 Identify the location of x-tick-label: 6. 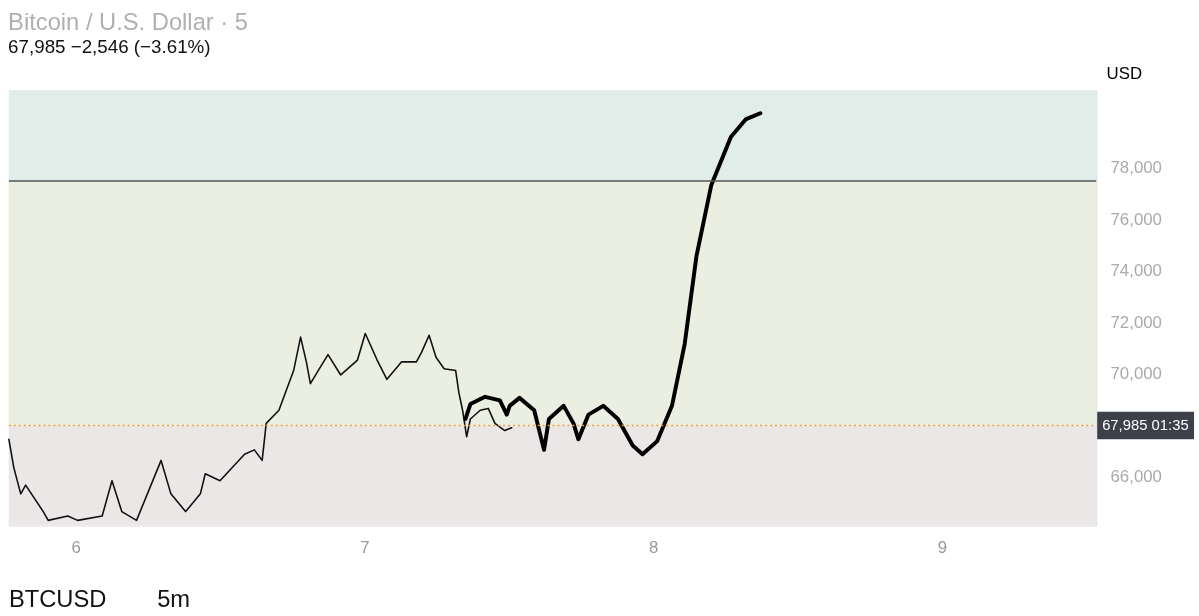
(76, 547).